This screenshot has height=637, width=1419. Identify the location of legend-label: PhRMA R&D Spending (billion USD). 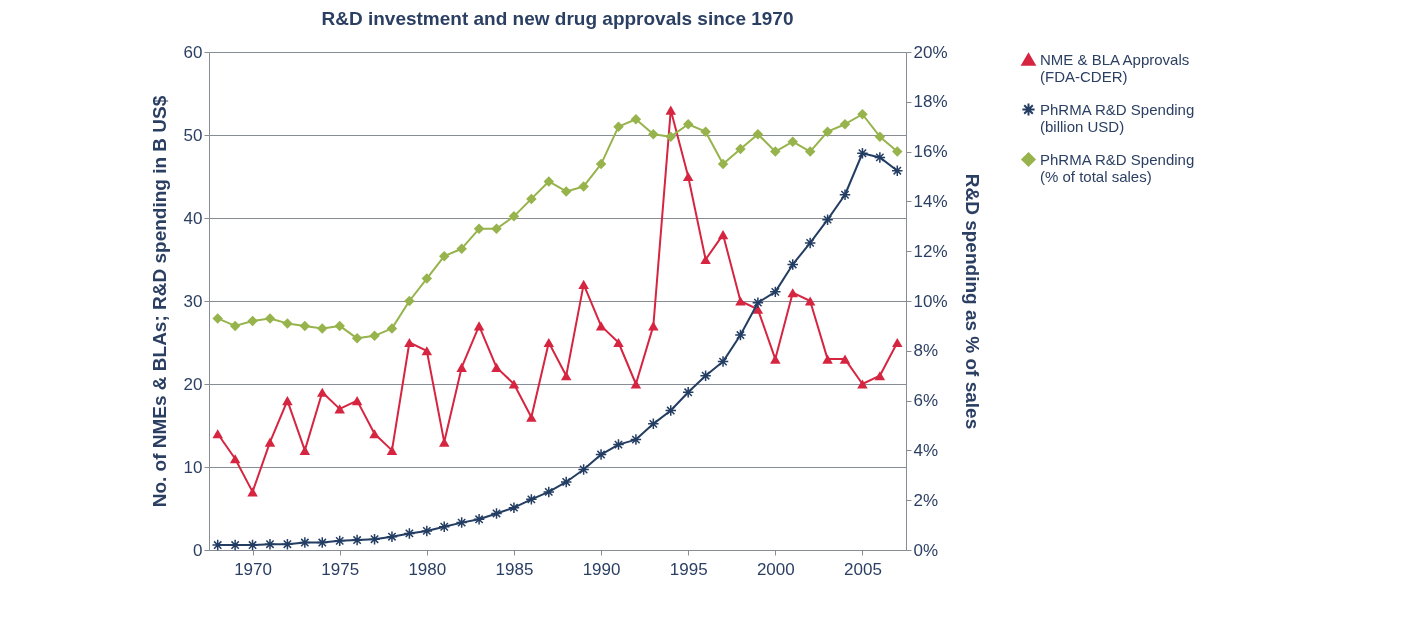
(1117, 117).